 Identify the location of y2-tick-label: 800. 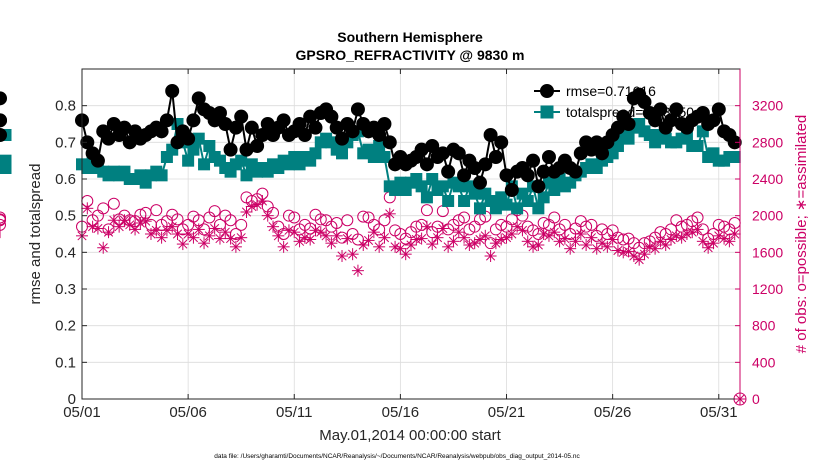
(764, 326).